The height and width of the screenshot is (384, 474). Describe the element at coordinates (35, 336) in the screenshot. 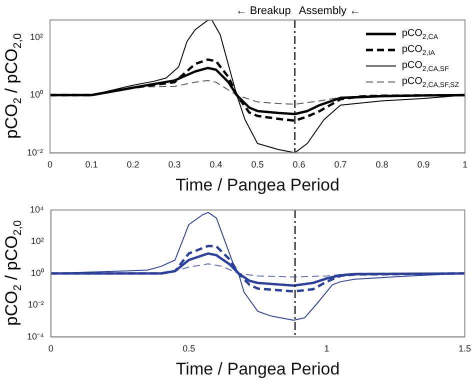

I see `y-tick-label: 10⁻⁴` at that location.